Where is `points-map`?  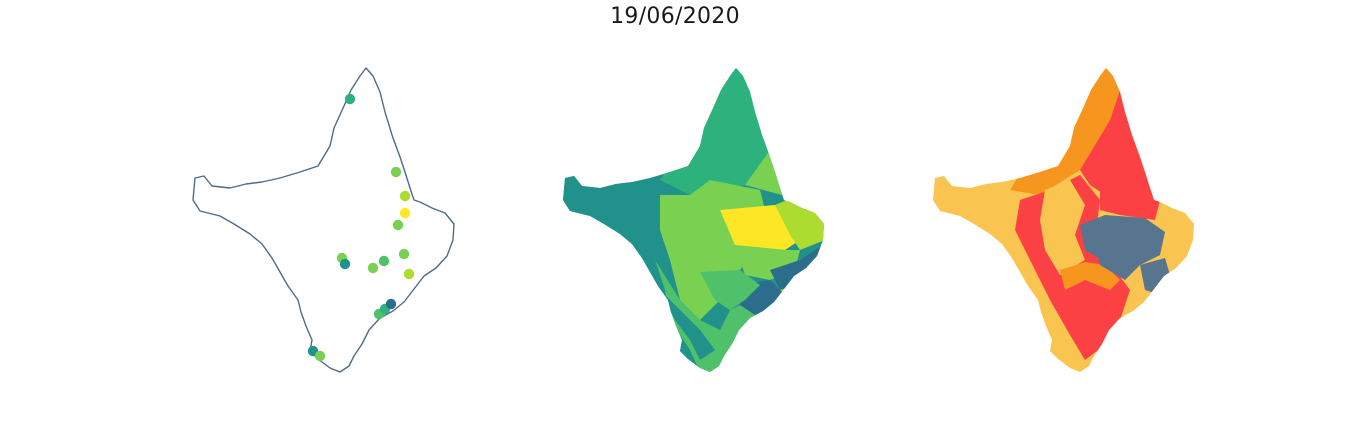
points-map is located at coordinates (323, 220).